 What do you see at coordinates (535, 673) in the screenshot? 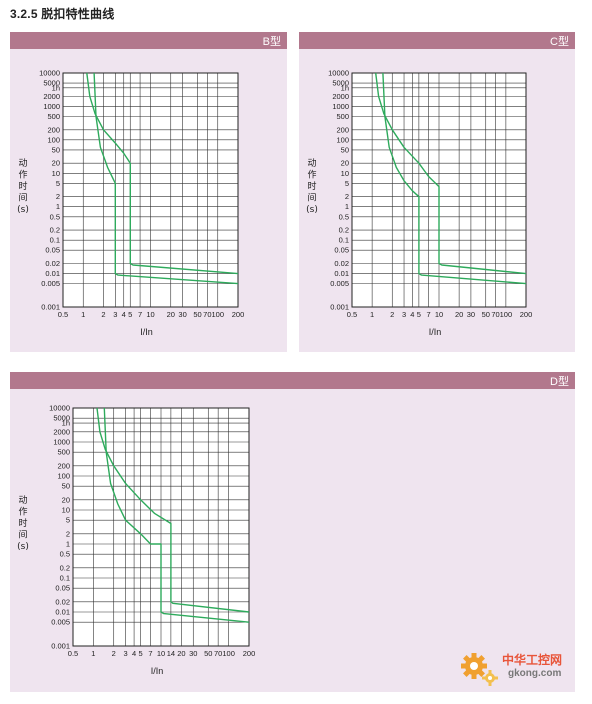
I see `watermark-domain: gkong.com` at bounding box center [535, 673].